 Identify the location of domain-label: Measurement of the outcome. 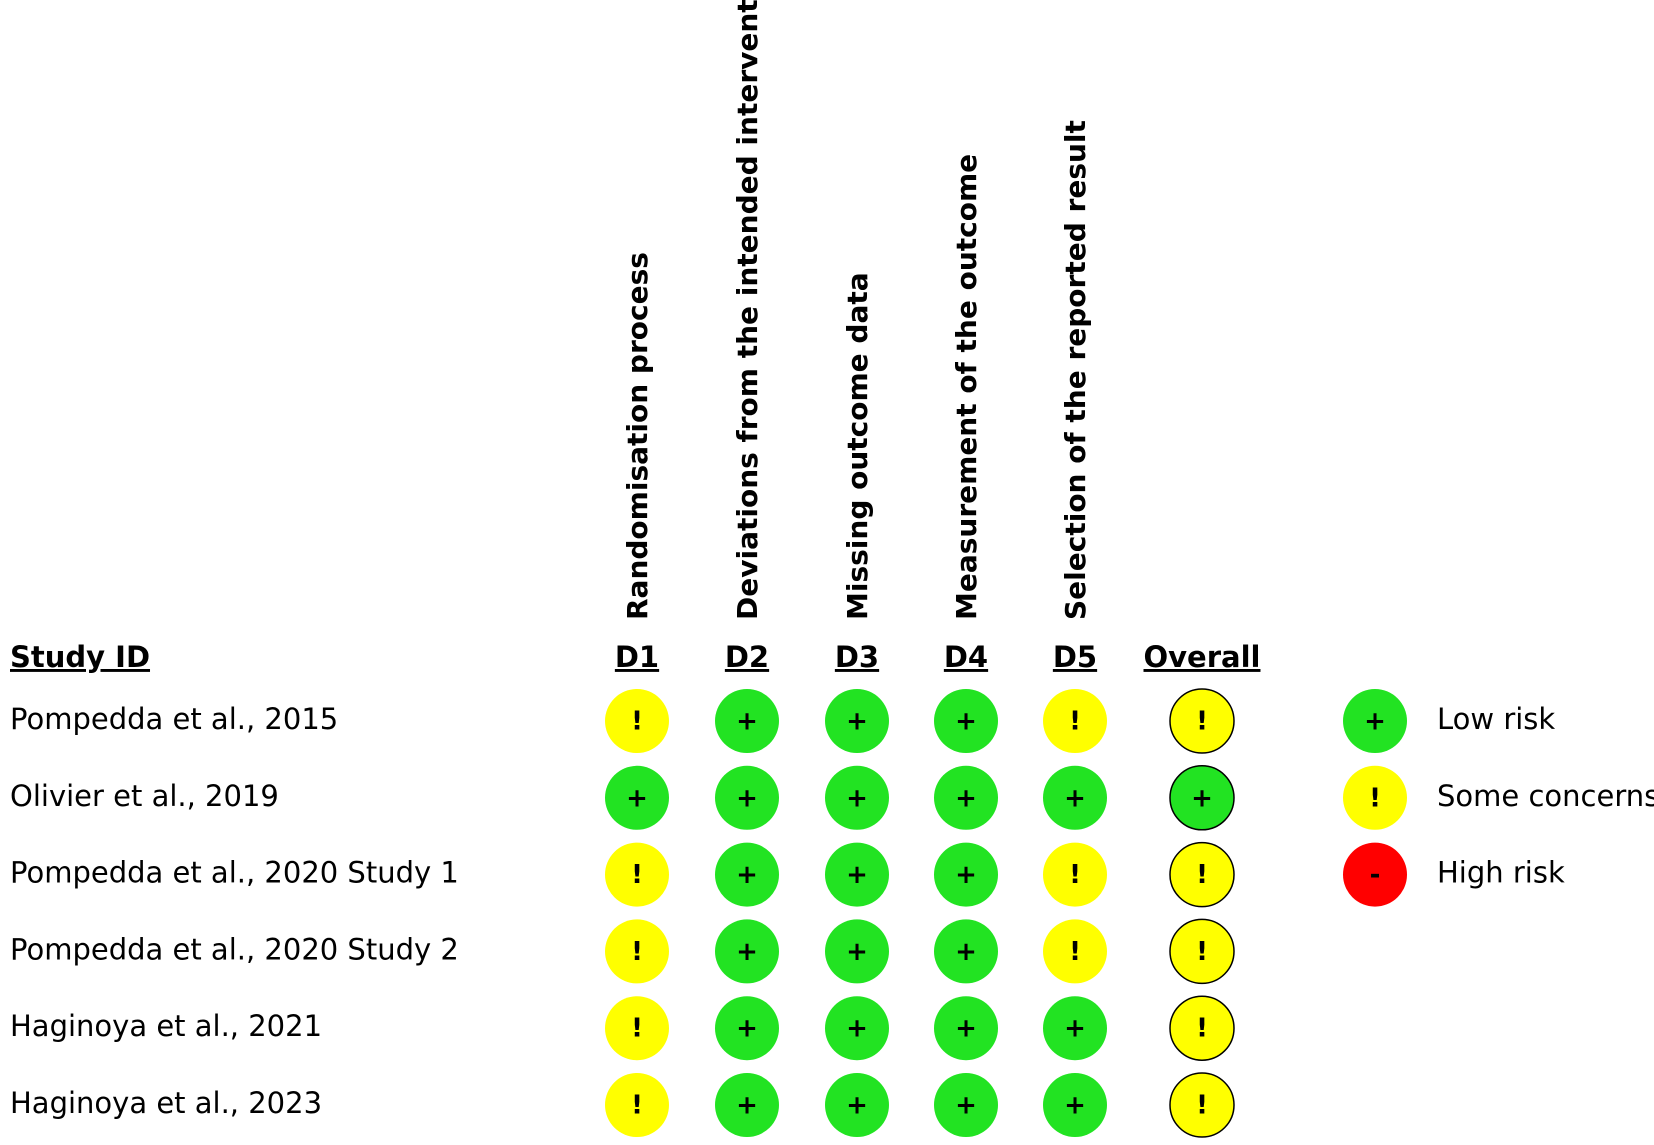
(966, 387).